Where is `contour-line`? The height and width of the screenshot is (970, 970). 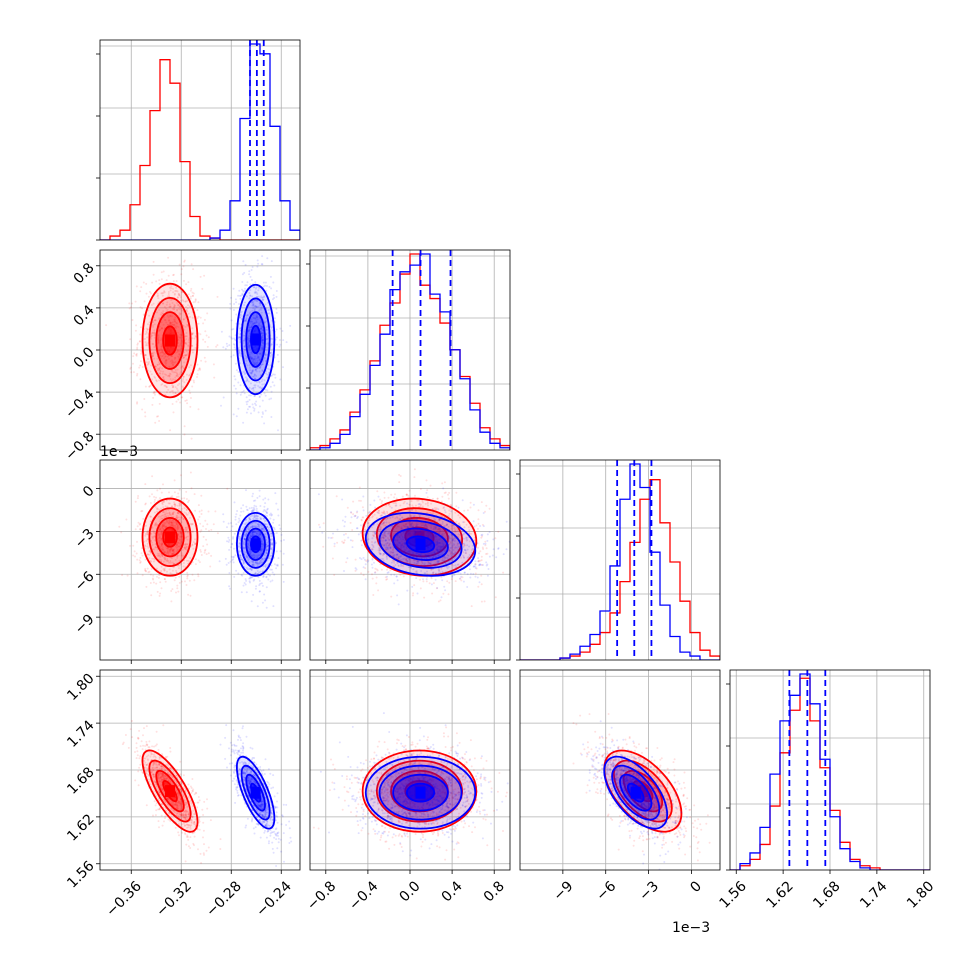 contour-line is located at coordinates (255, 544).